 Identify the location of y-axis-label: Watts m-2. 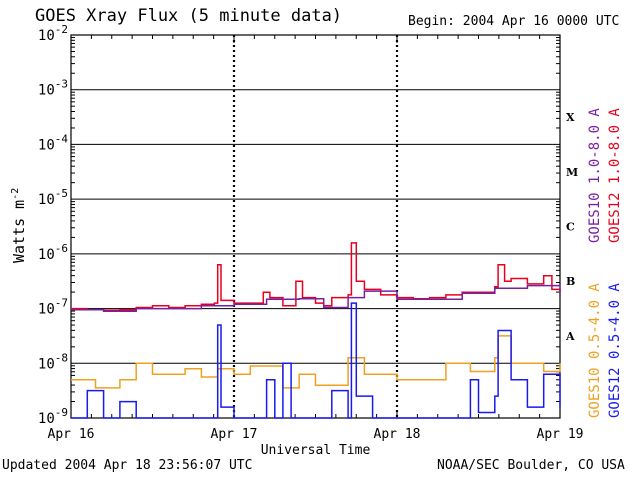
(19, 225).